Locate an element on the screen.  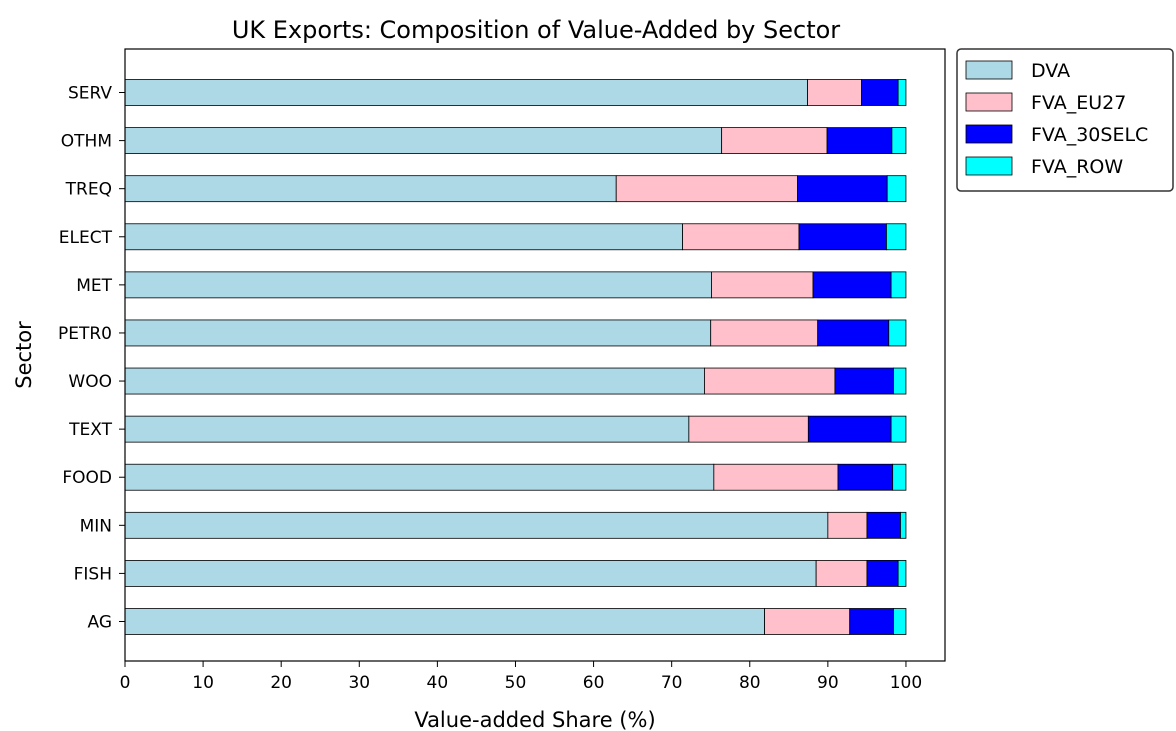
bar-treq-dva is located at coordinates (370, 189).